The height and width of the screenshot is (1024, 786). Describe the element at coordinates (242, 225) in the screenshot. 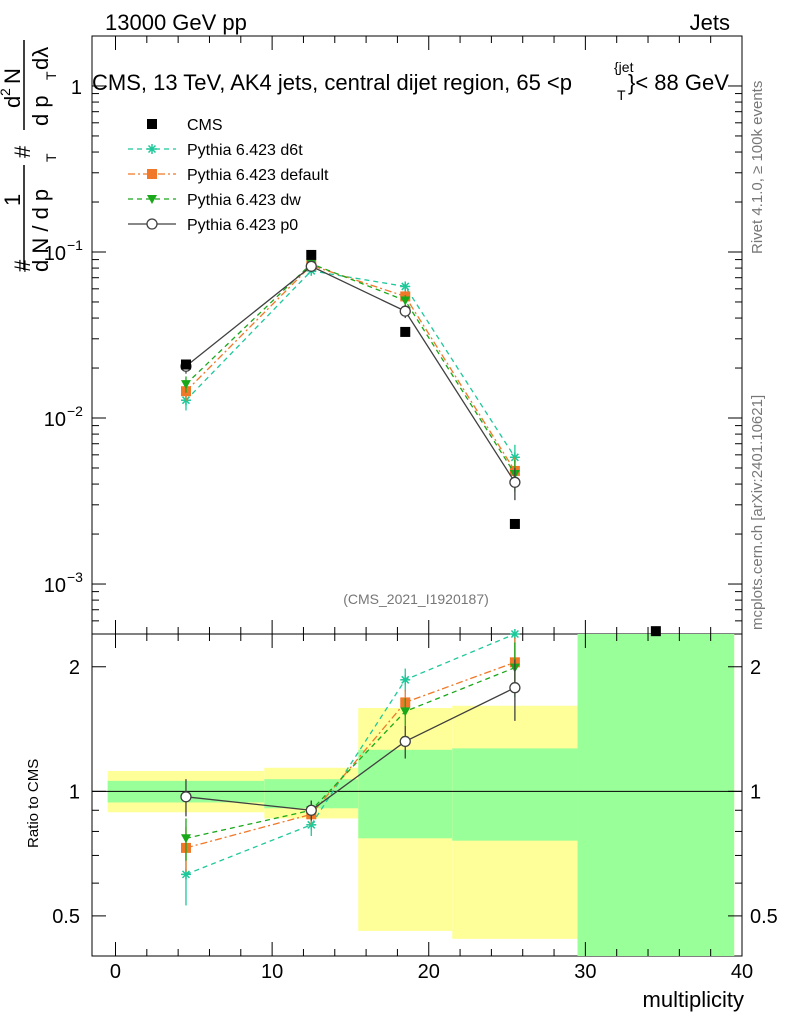

I see `legend-label: Pythia 6.423 p0` at that location.